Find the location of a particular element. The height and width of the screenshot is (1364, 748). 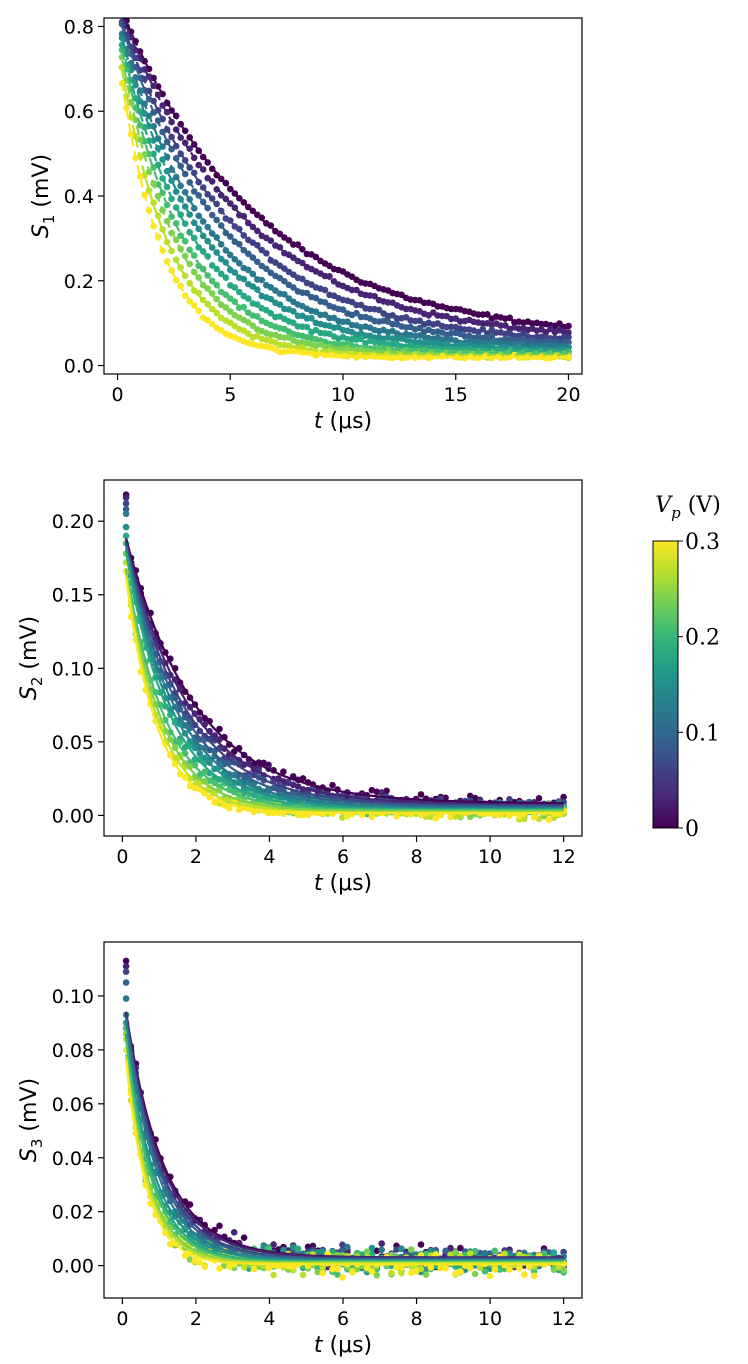

chart-marks-s3 is located at coordinates (344, 1119).